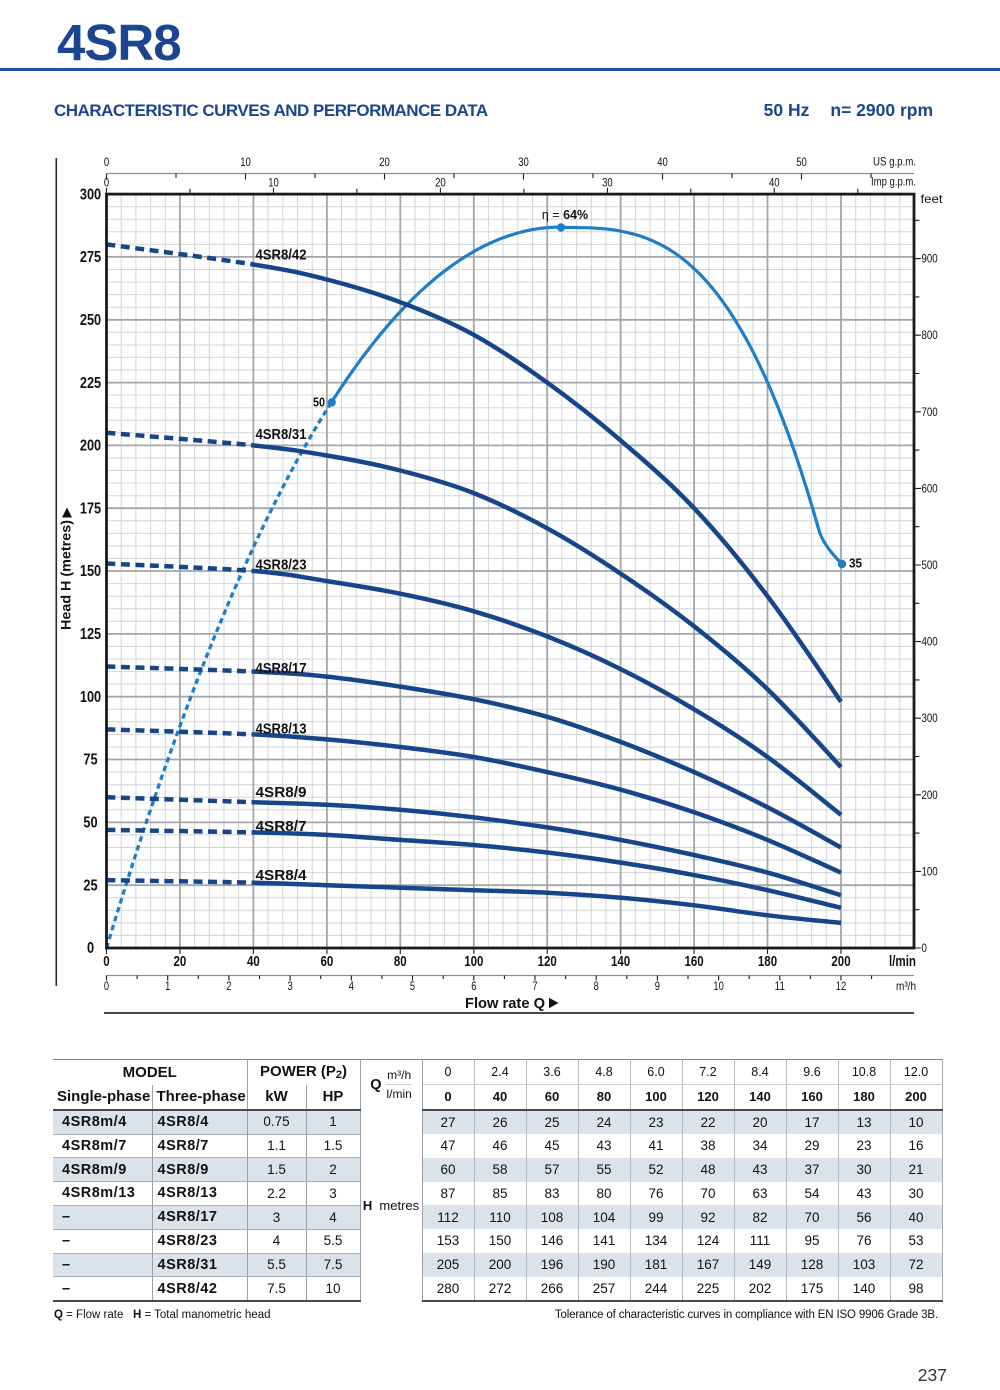  What do you see at coordinates (412, 986) in the screenshot?
I see `svg-text: 5` at bounding box center [412, 986].